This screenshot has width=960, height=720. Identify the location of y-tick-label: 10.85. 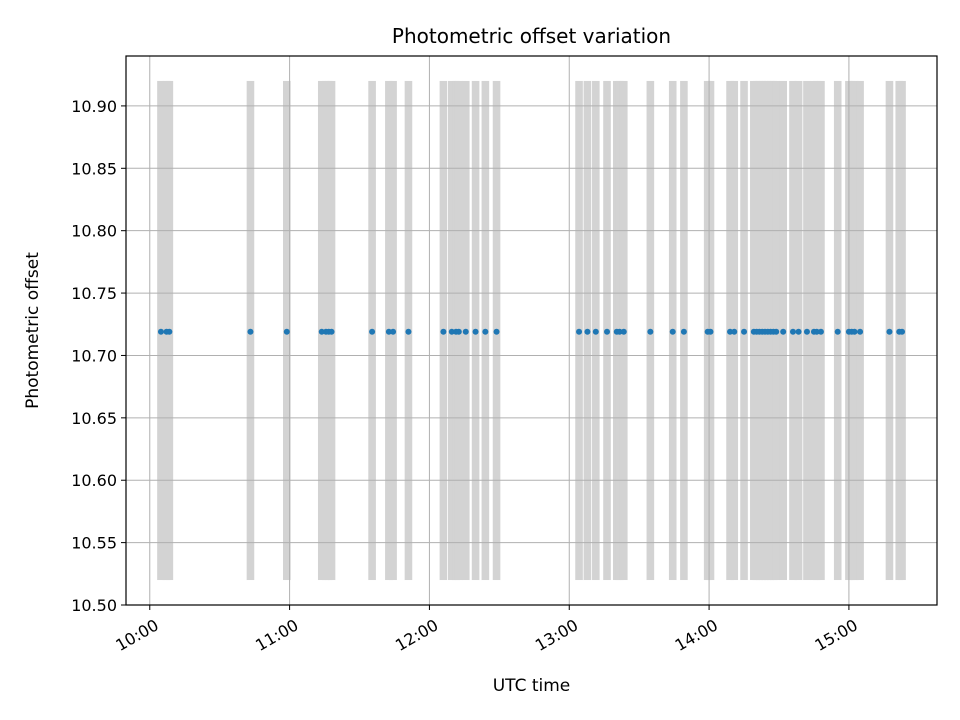
(94, 168).